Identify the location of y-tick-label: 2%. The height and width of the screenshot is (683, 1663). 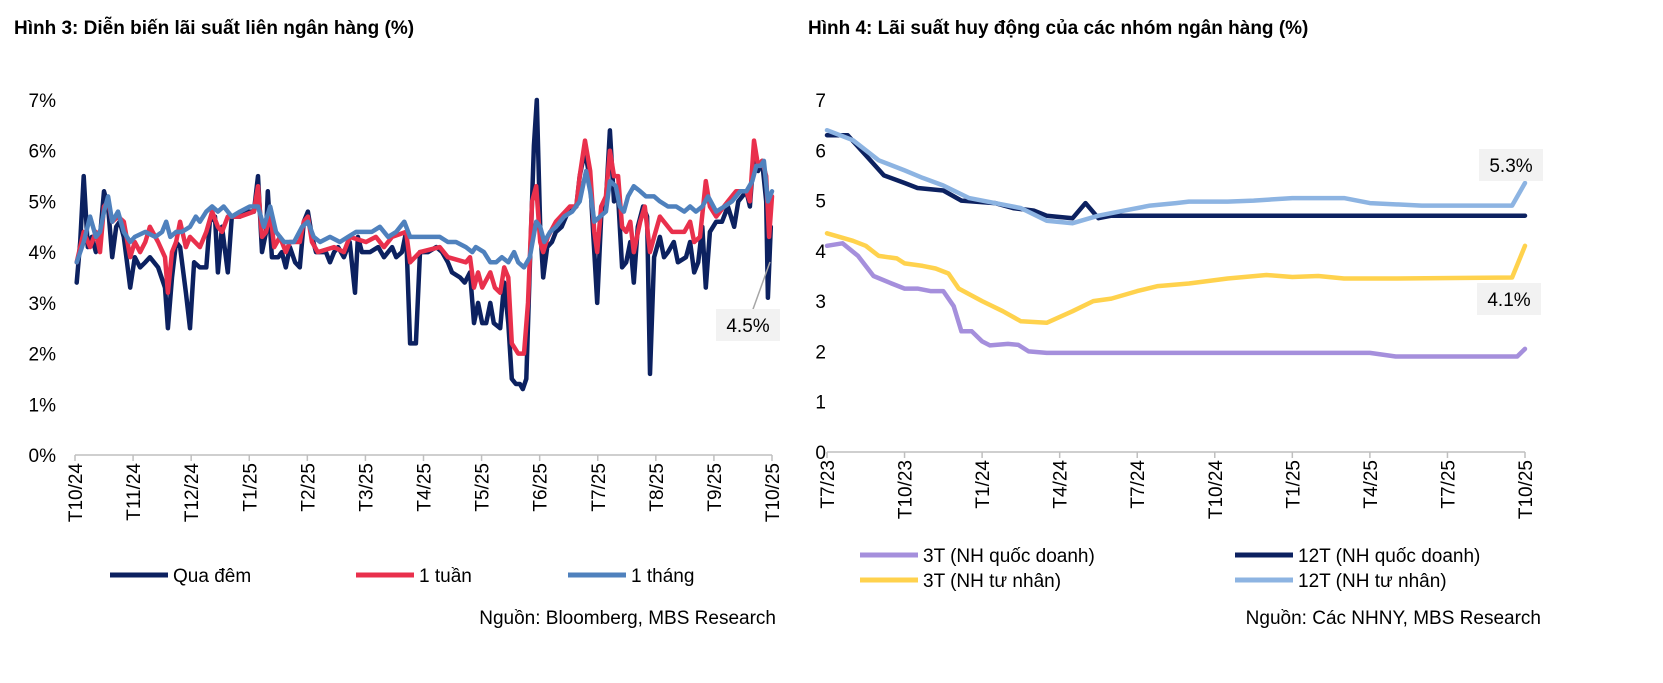
(43, 355).